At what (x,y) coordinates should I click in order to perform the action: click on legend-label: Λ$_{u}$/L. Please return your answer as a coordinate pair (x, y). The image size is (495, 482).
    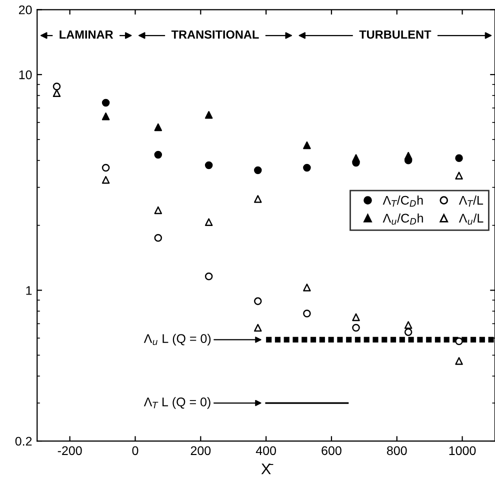
    Looking at the image, I should click on (471, 219).